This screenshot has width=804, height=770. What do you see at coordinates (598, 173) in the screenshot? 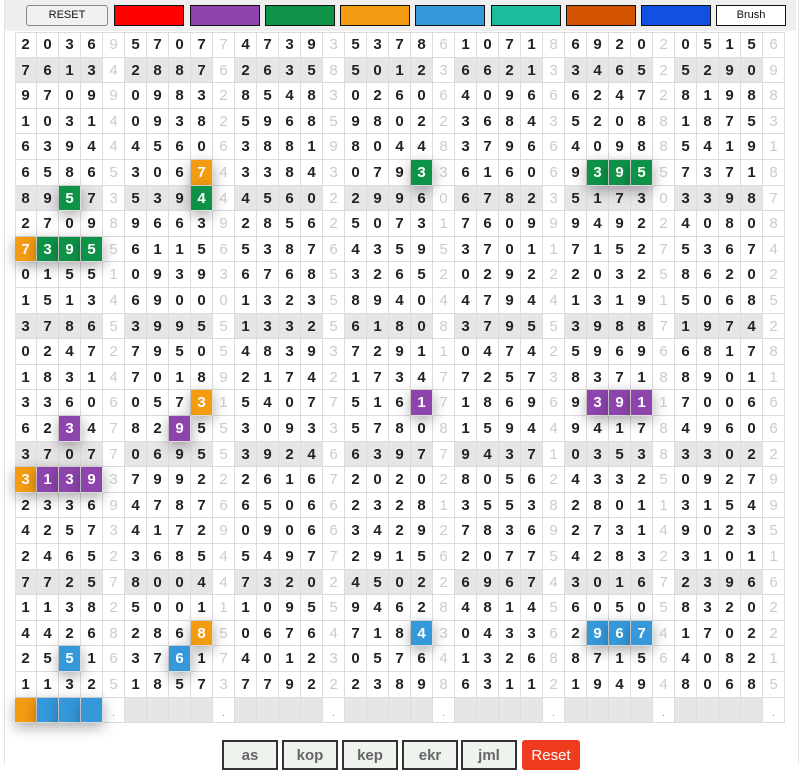
I see `highlighted-cell: 3` at bounding box center [598, 173].